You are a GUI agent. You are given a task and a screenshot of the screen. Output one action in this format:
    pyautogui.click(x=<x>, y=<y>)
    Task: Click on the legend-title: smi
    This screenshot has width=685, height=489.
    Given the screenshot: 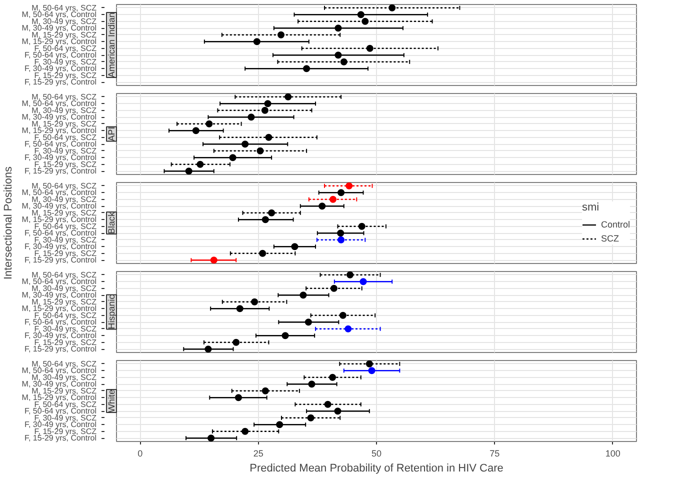 What is the action you would take?
    pyautogui.click(x=591, y=207)
    